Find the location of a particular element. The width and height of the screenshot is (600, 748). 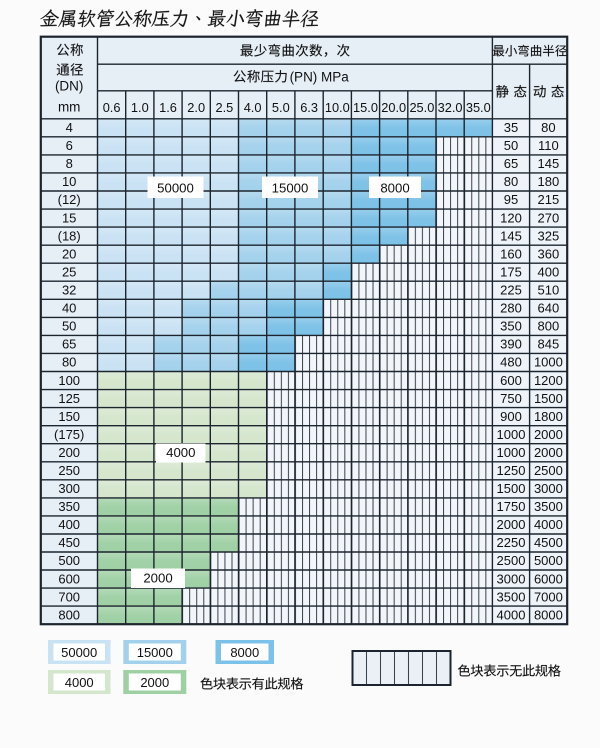

svg-text: (18) is located at coordinates (69, 235).